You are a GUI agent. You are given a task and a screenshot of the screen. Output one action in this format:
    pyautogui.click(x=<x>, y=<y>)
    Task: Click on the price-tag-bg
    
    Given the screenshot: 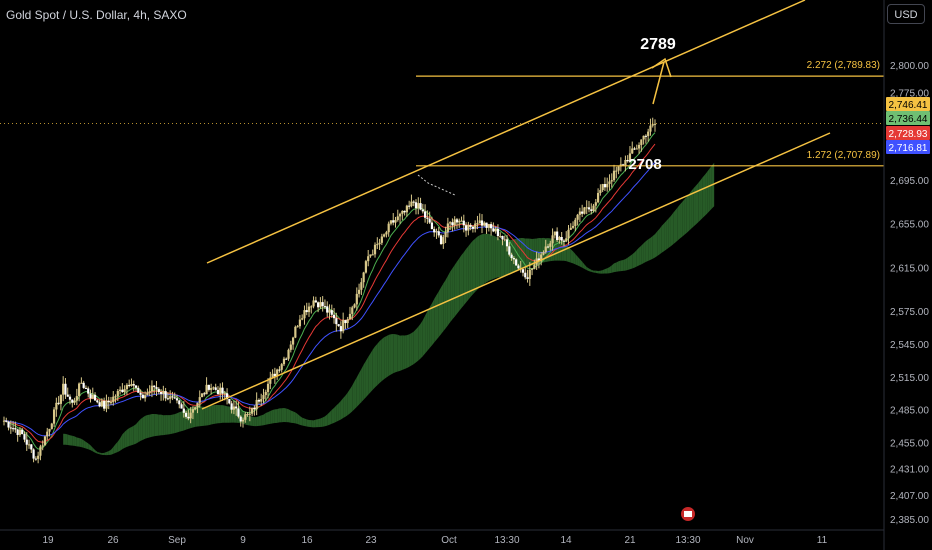 What is the action you would take?
    pyautogui.click(x=908, y=133)
    